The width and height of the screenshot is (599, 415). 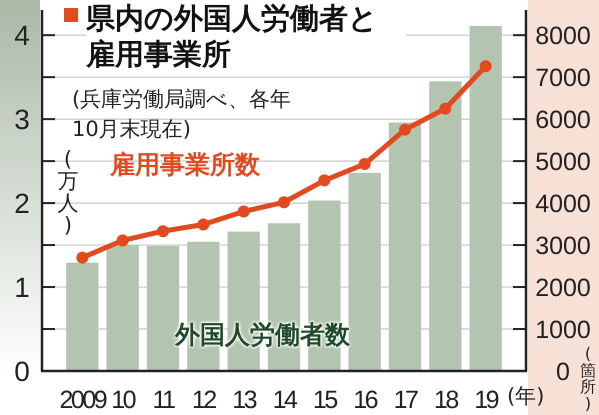 What do you see at coordinates (588, 378) in the screenshot?
I see `y2-axis-title: (箇所)` at bounding box center [588, 378].